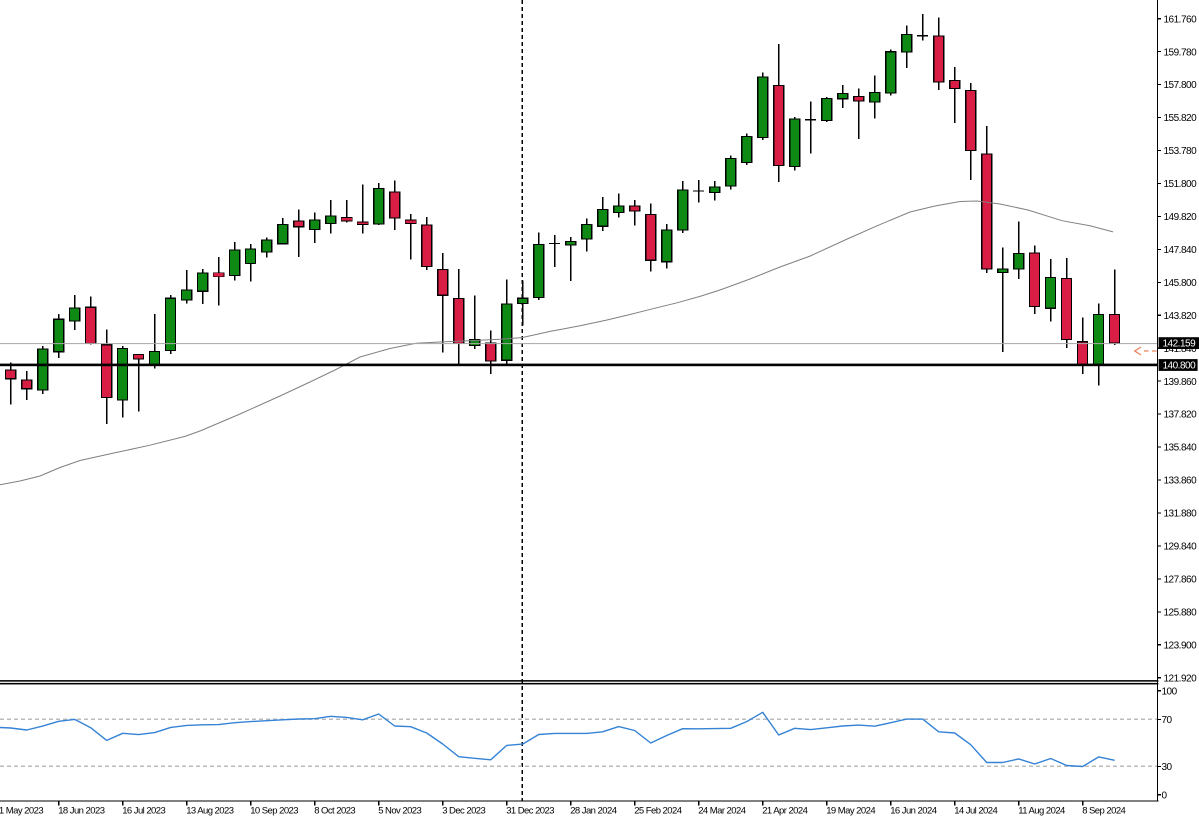 The image size is (1199, 821). Describe the element at coordinates (1180, 366) in the screenshot. I see `svg-text: 140.800` at that location.